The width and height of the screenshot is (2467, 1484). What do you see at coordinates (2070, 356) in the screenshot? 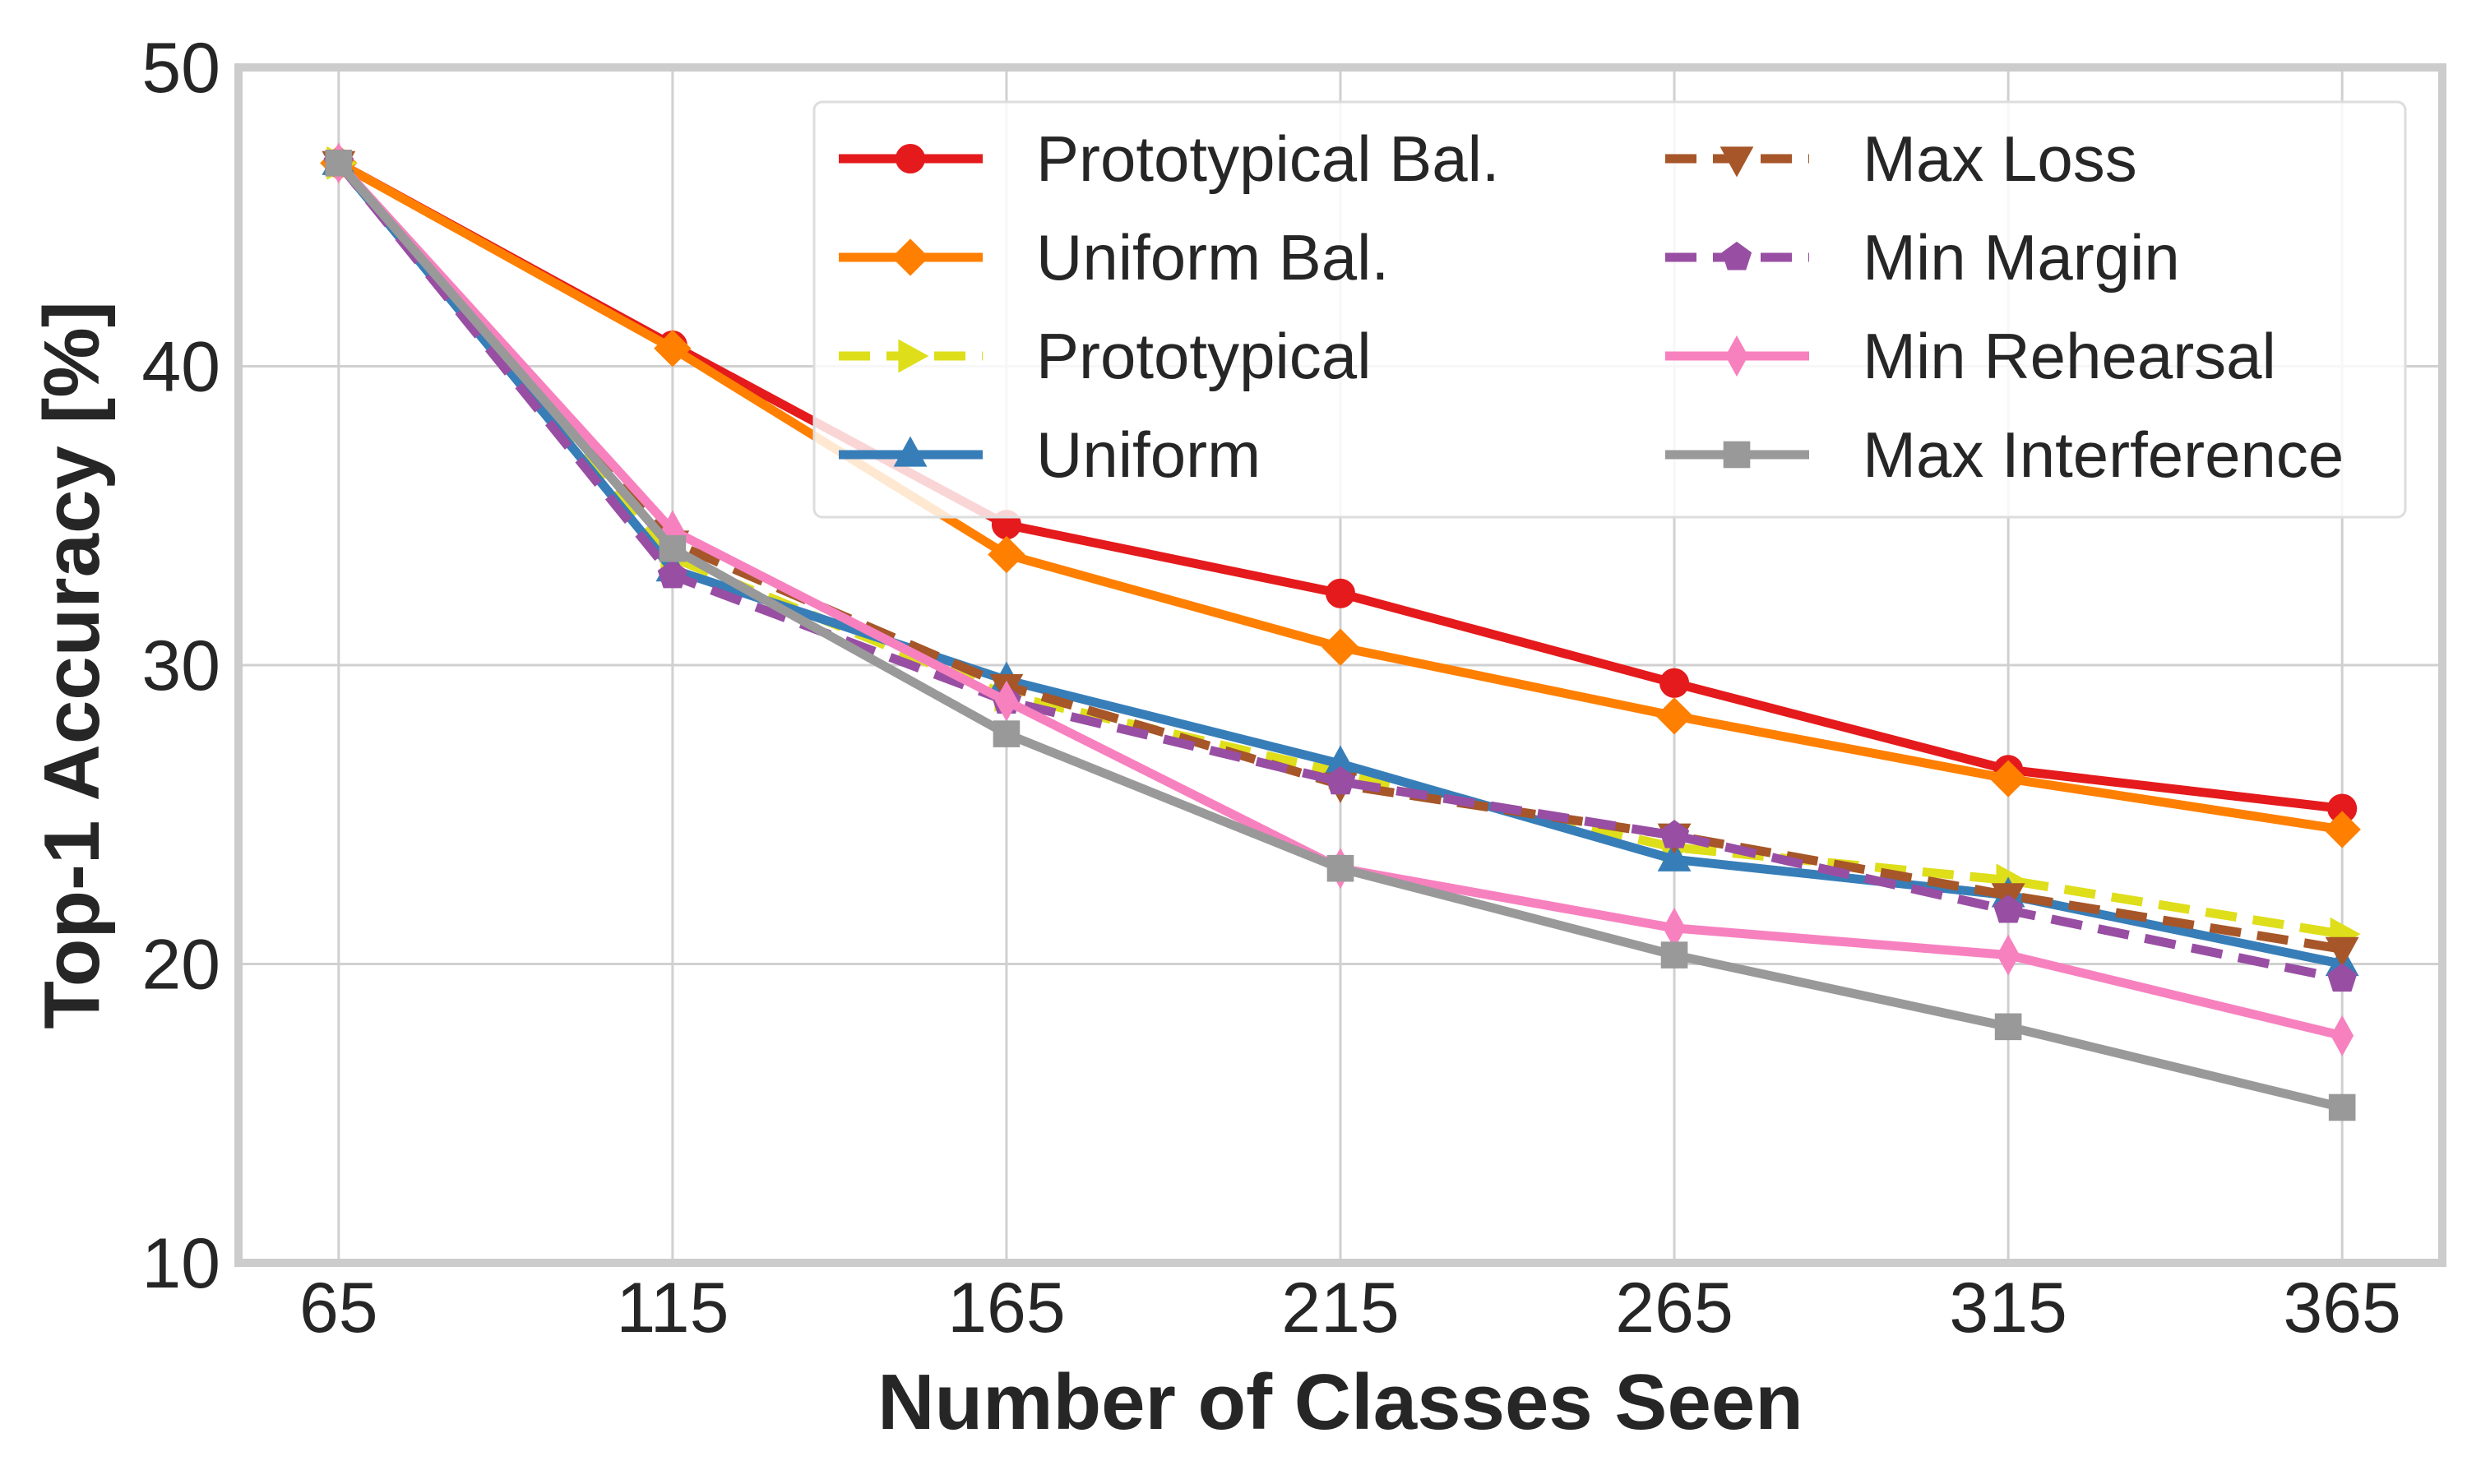
I see `legend-label: Min Rehearsal` at bounding box center [2070, 356].